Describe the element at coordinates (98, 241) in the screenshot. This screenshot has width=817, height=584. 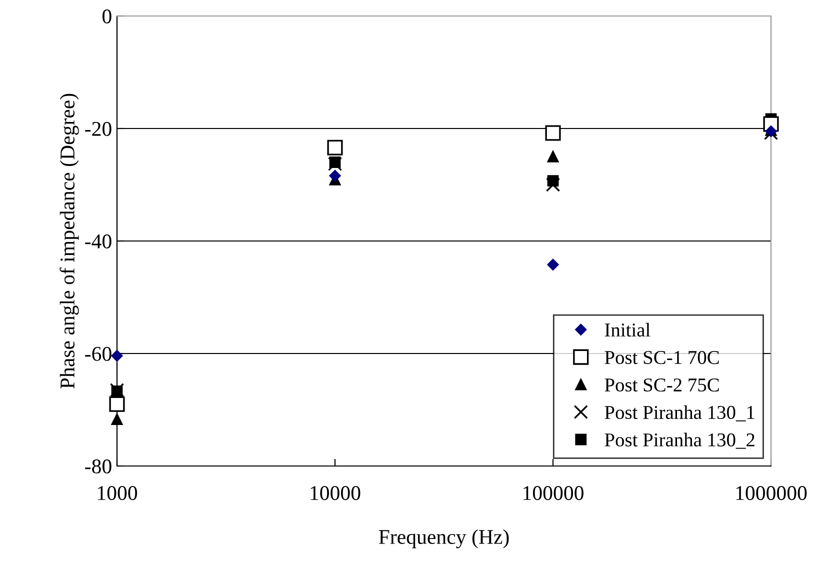
I see `y-tick-label: -40` at that location.